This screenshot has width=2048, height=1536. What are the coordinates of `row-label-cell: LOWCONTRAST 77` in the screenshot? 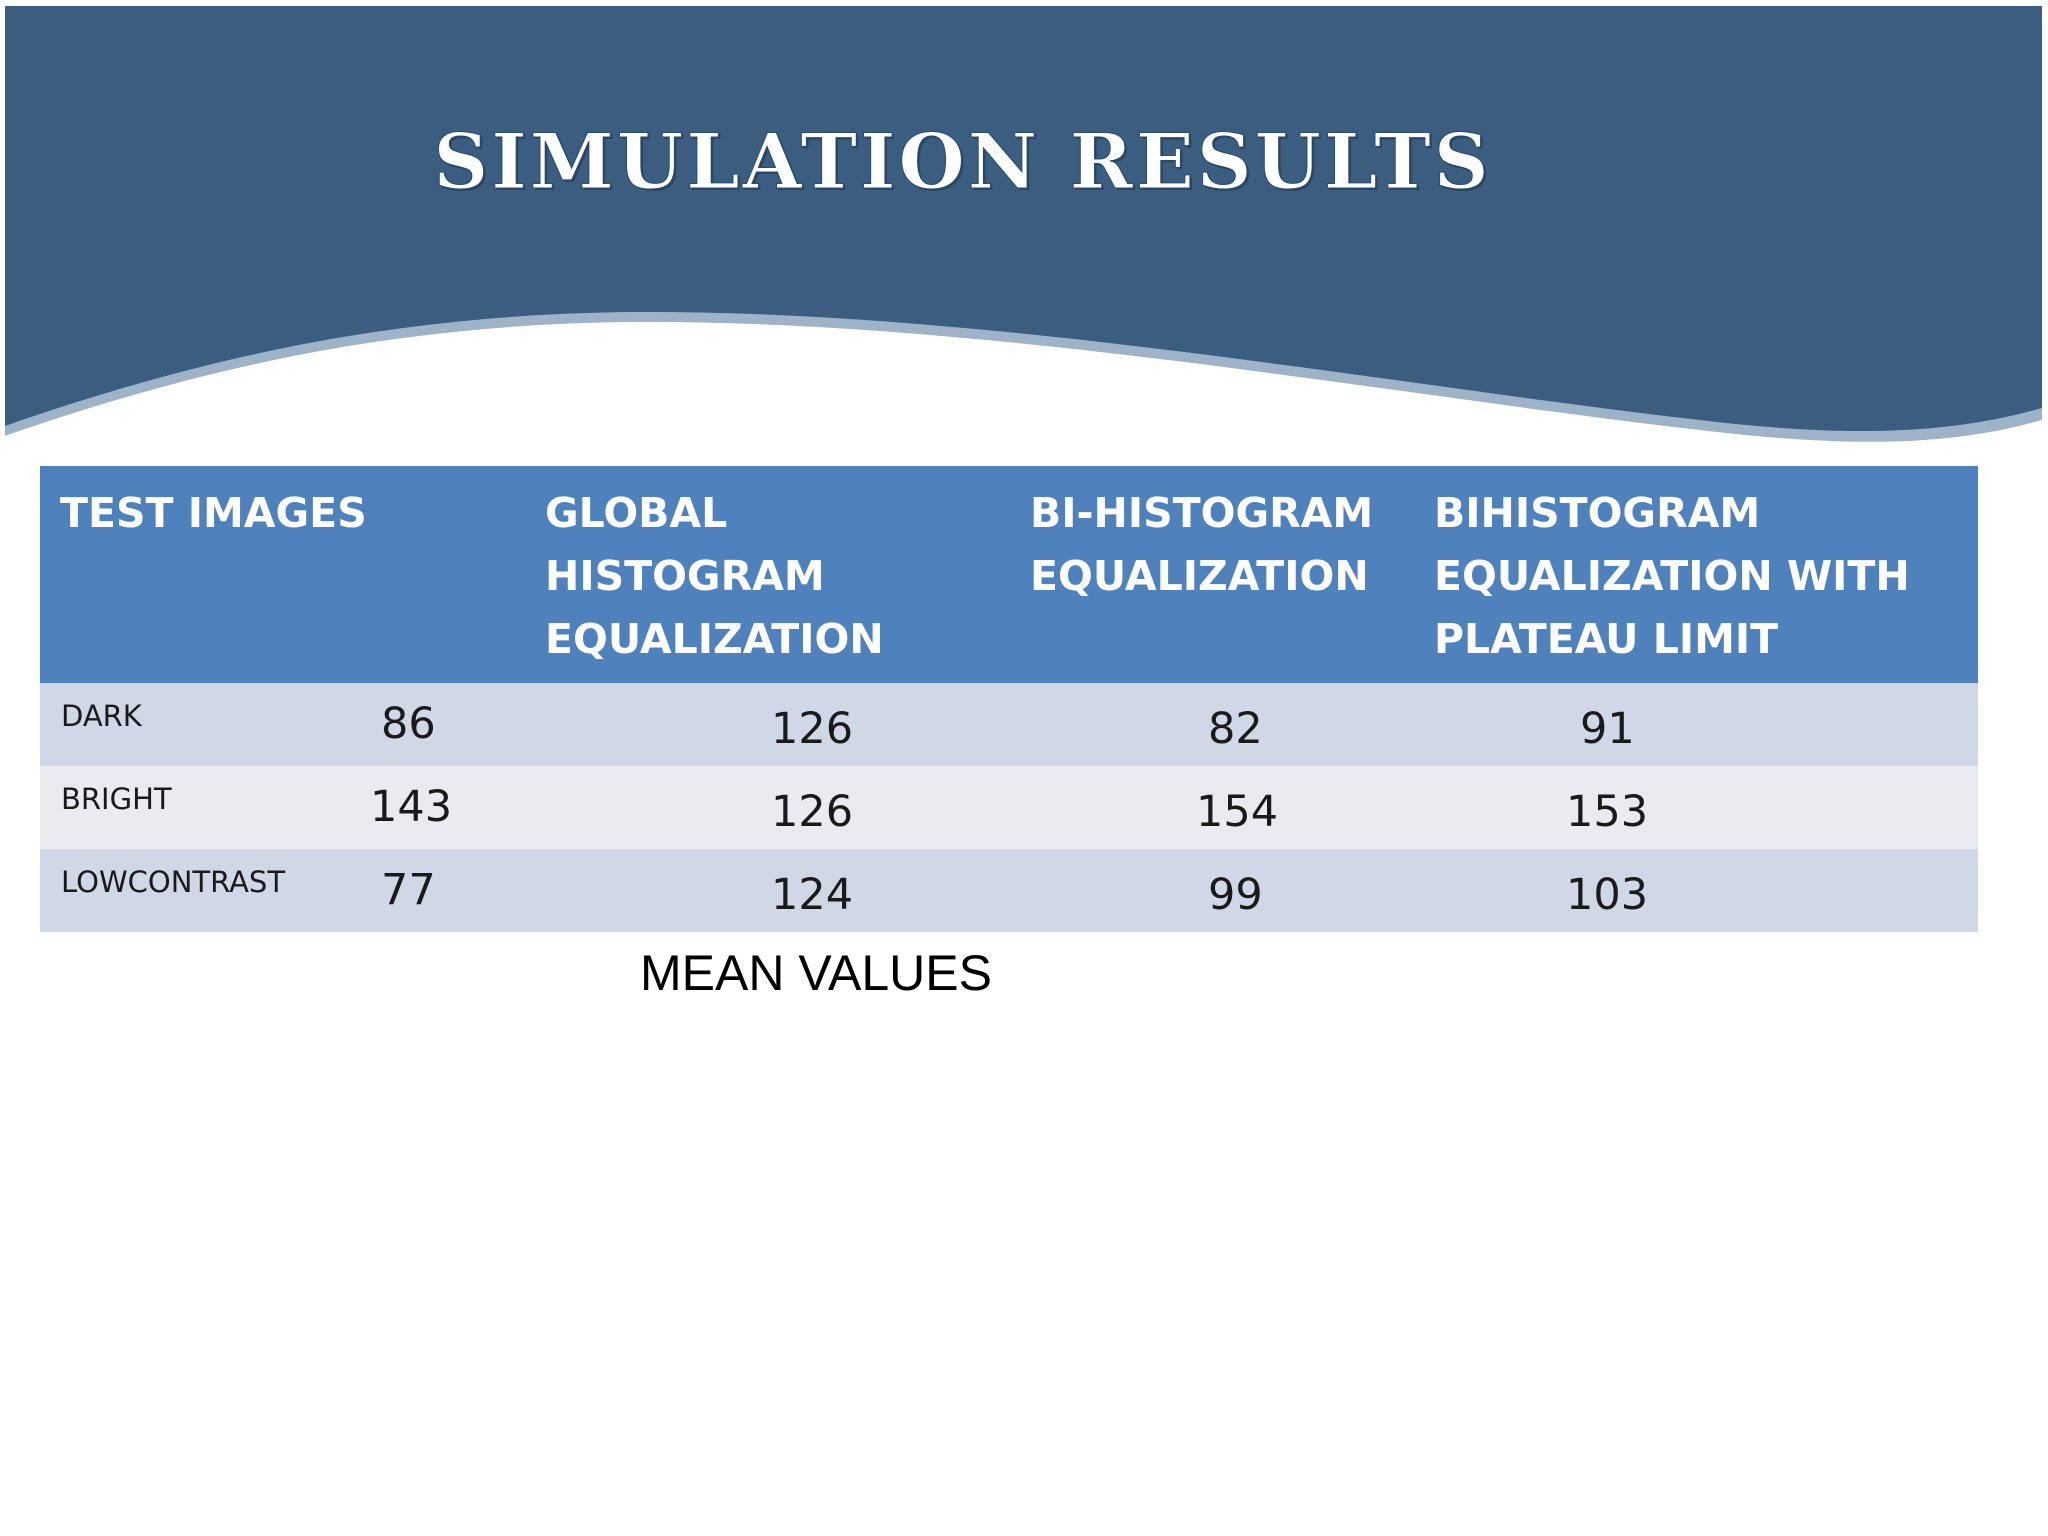 It's located at (282, 890).